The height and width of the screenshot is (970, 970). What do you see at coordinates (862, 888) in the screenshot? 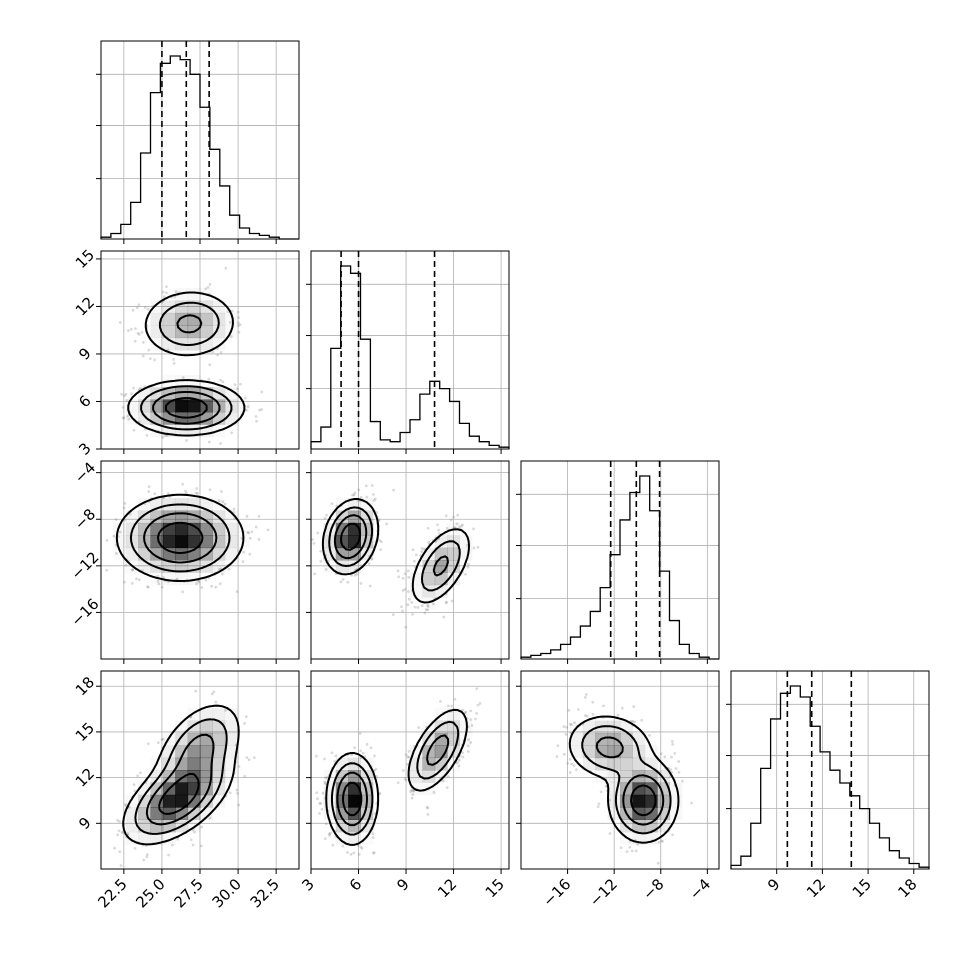
I see `x-tick-label-p3: 15` at bounding box center [862, 888].